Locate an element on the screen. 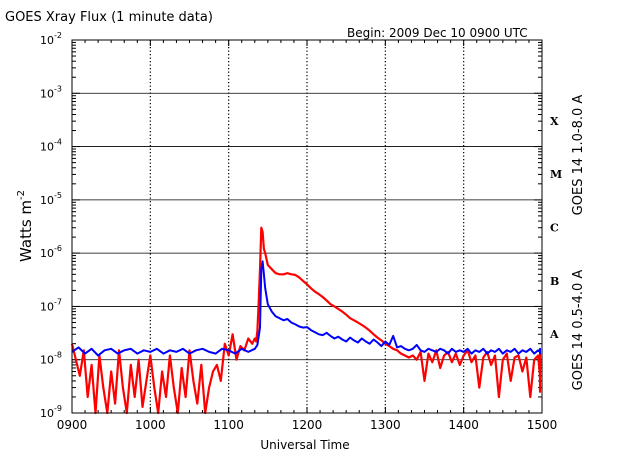 The width and height of the screenshot is (626, 457). y-axis-label-text: Watts m is located at coordinates (26, 231).